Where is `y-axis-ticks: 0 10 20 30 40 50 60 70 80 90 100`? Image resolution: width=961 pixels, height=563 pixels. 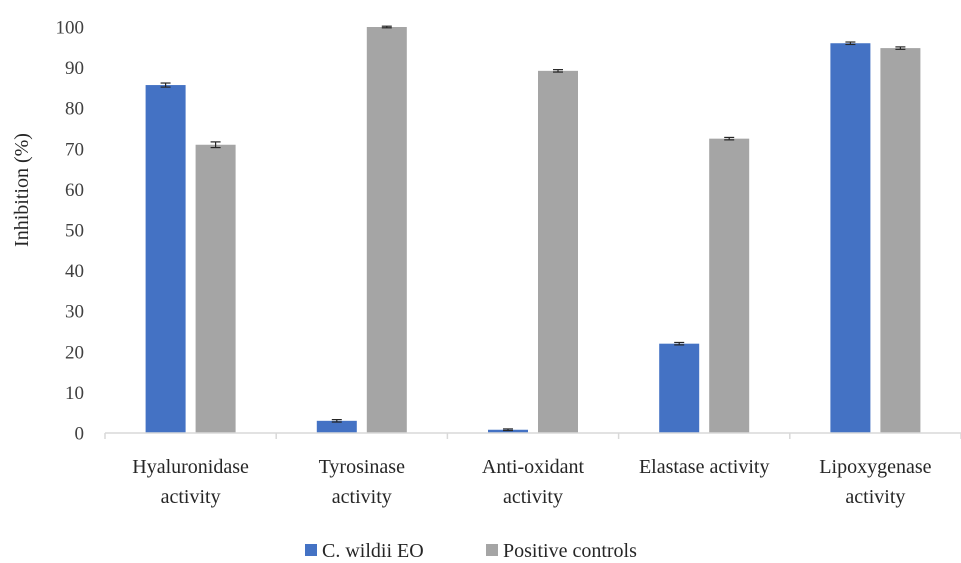 y-axis-ticks: 0 10 20 30 40 50 60 70 80 90 100 is located at coordinates (70, 231).